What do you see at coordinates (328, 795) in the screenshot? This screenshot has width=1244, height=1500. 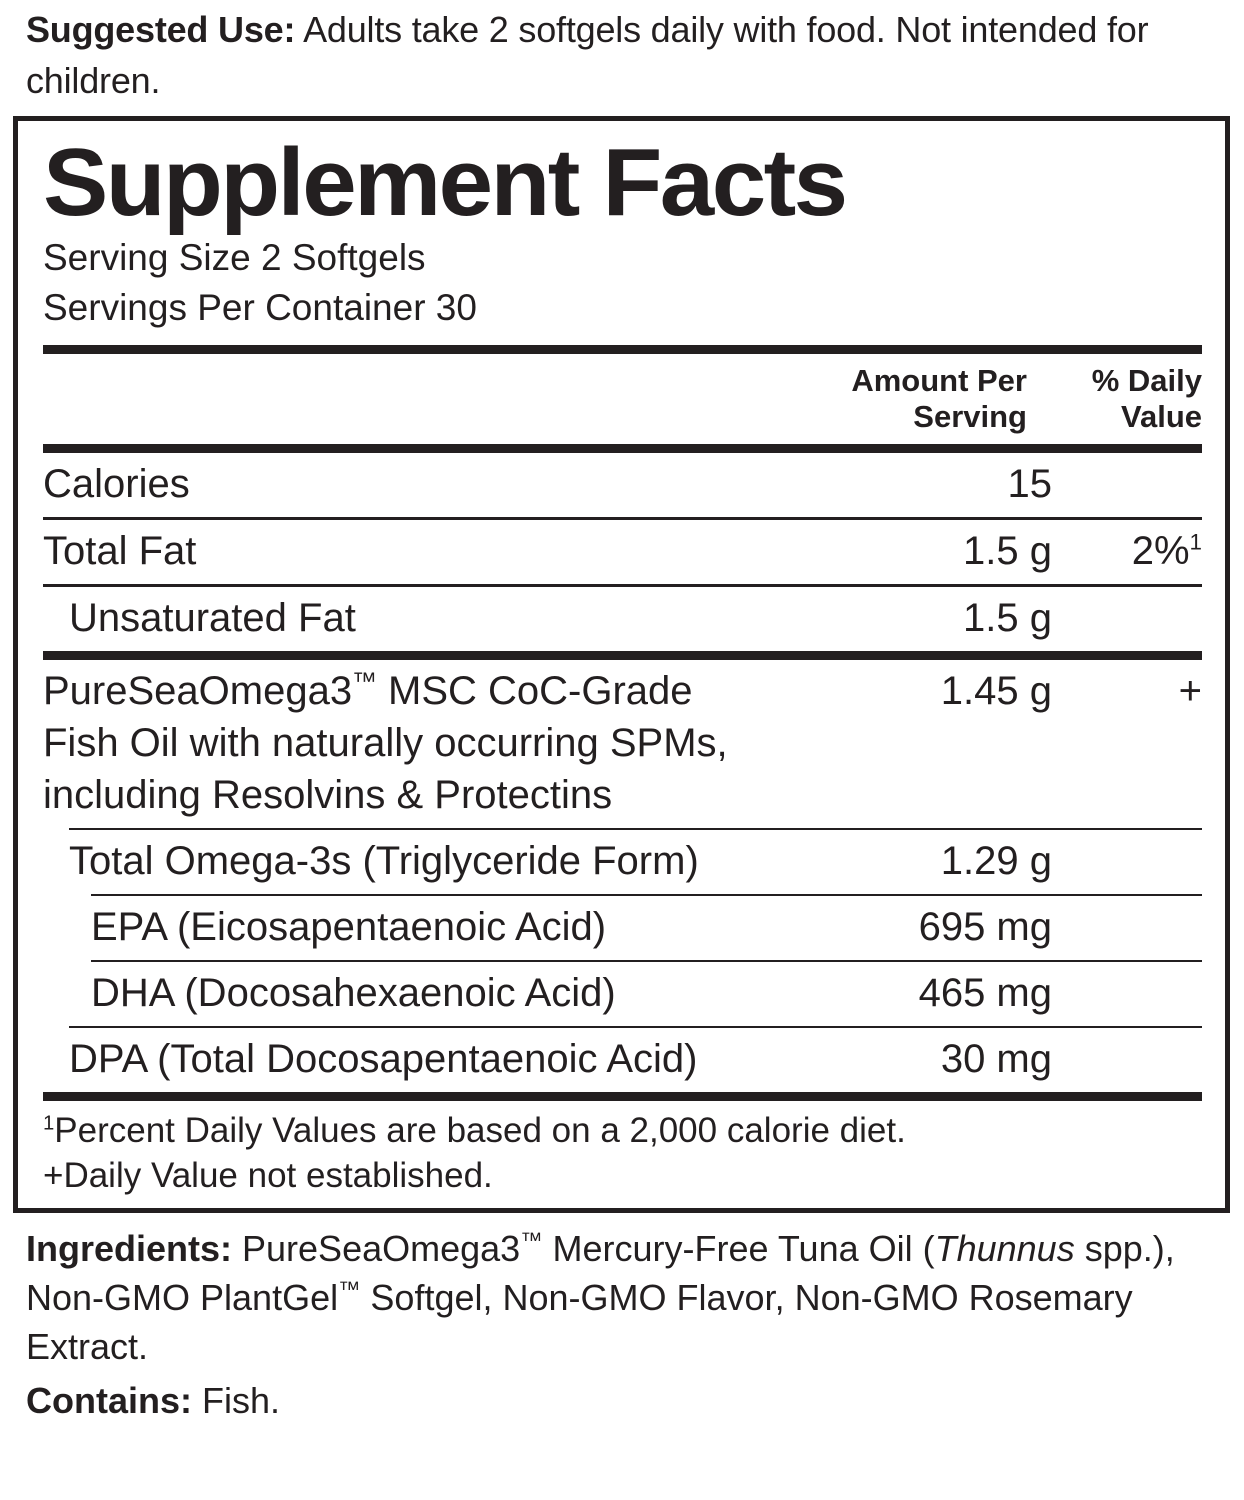 I see `blend-name-line3: including Resolvins & Protectins` at bounding box center [328, 795].